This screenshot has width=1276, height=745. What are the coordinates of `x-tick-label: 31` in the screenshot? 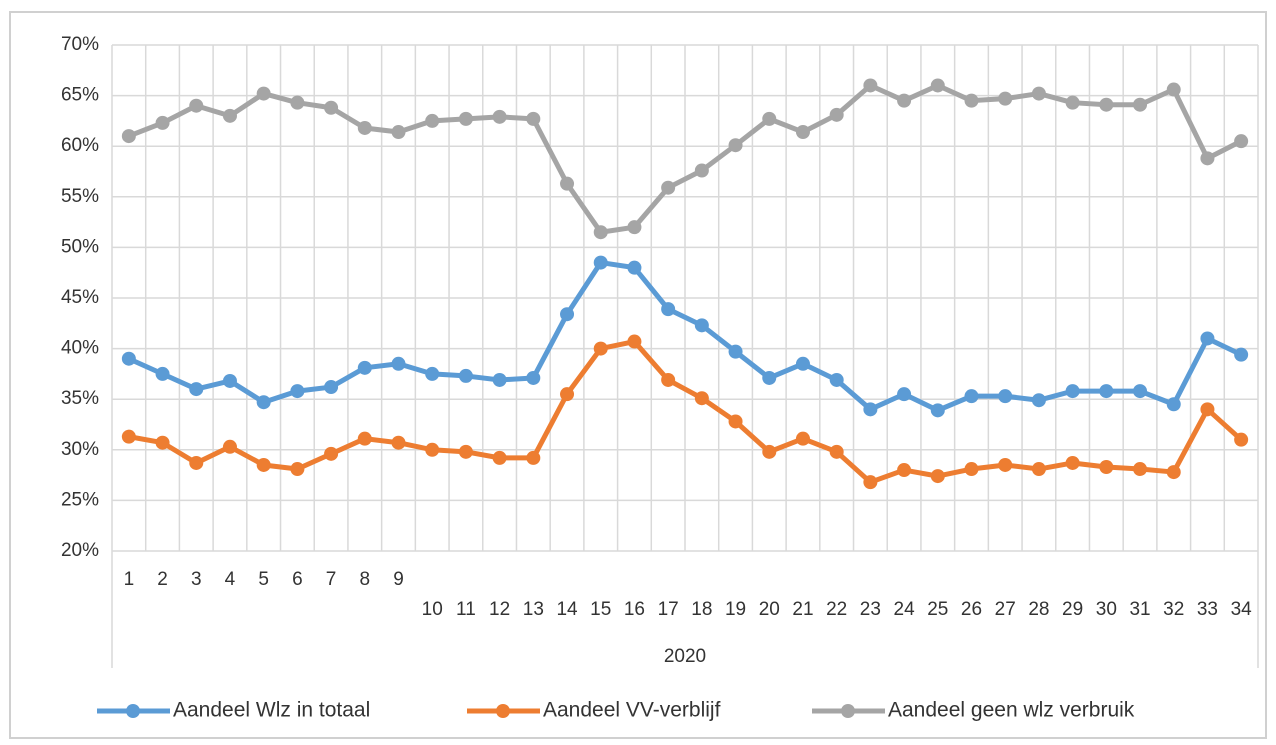 It's located at (1139, 609).